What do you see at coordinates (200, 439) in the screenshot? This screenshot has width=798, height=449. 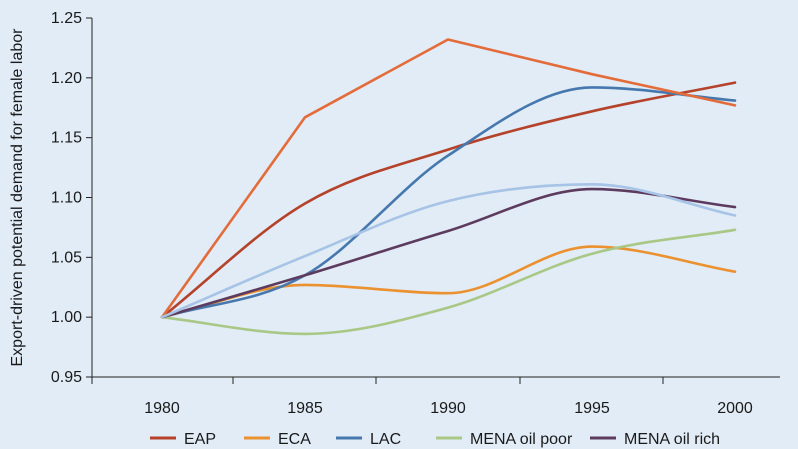 I see `legend-label-eap: EAP` at bounding box center [200, 439].